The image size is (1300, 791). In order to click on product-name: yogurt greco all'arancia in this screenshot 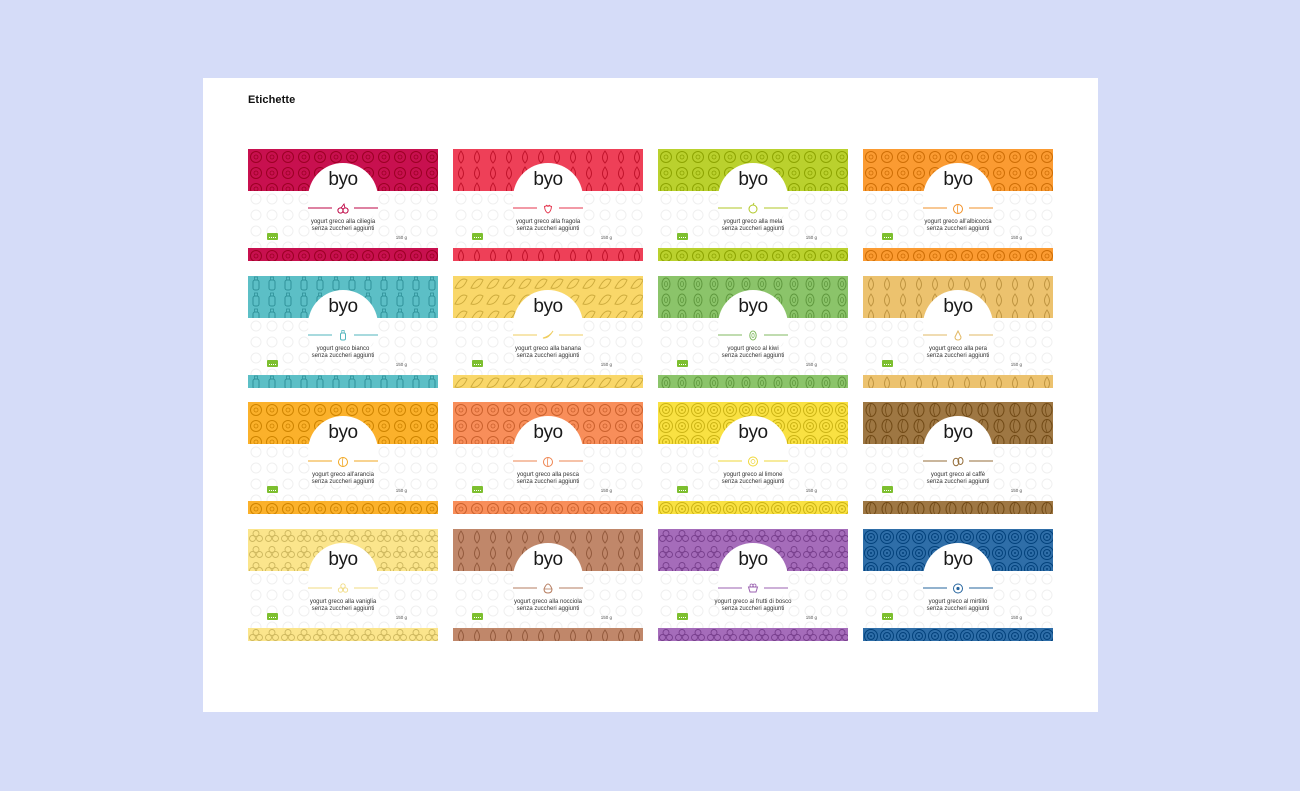, I will do `click(343, 475)`.